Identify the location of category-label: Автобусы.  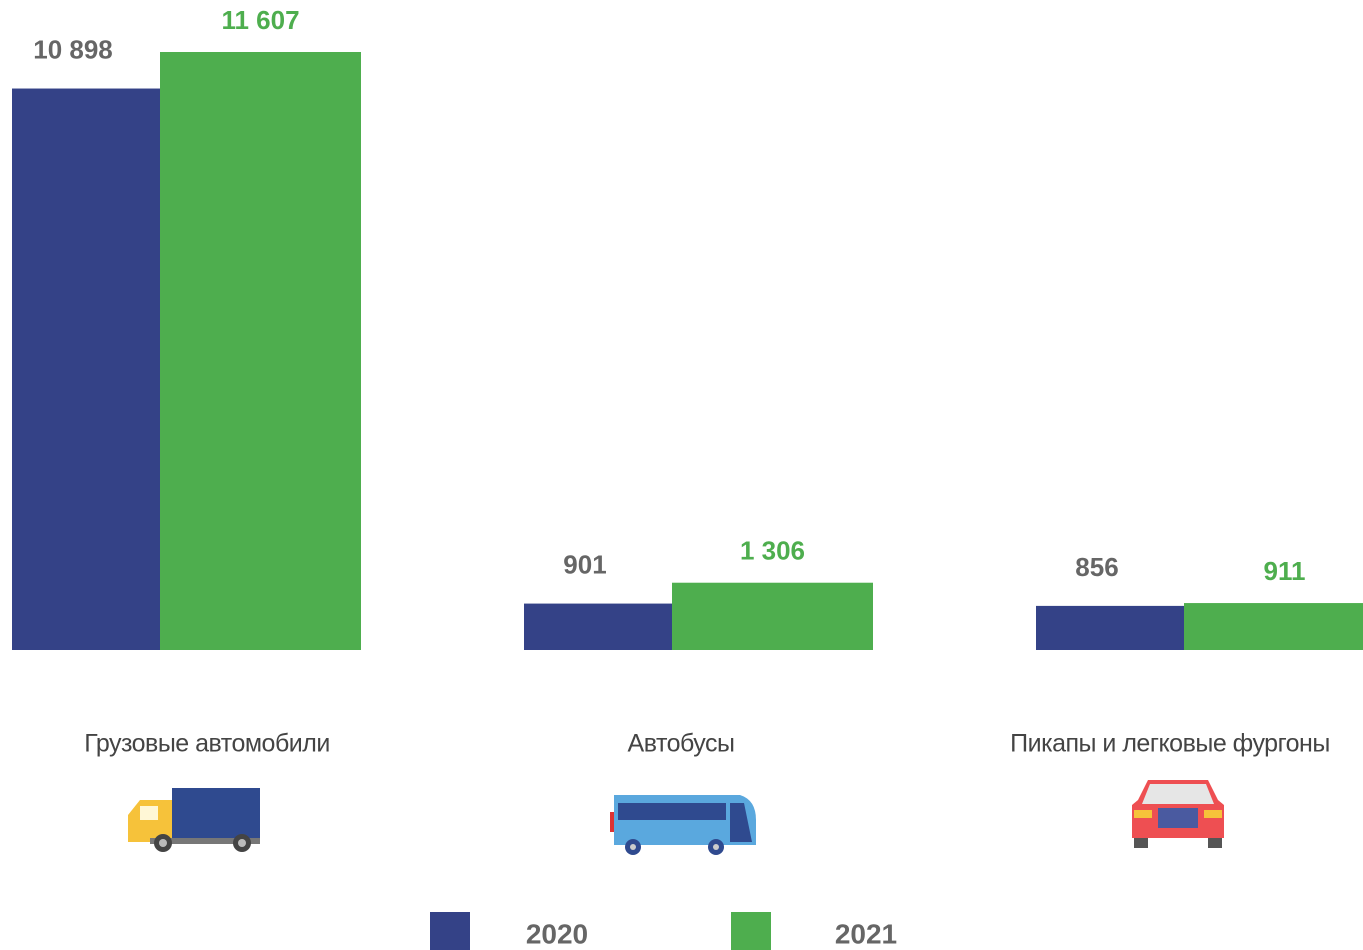
(681, 744).